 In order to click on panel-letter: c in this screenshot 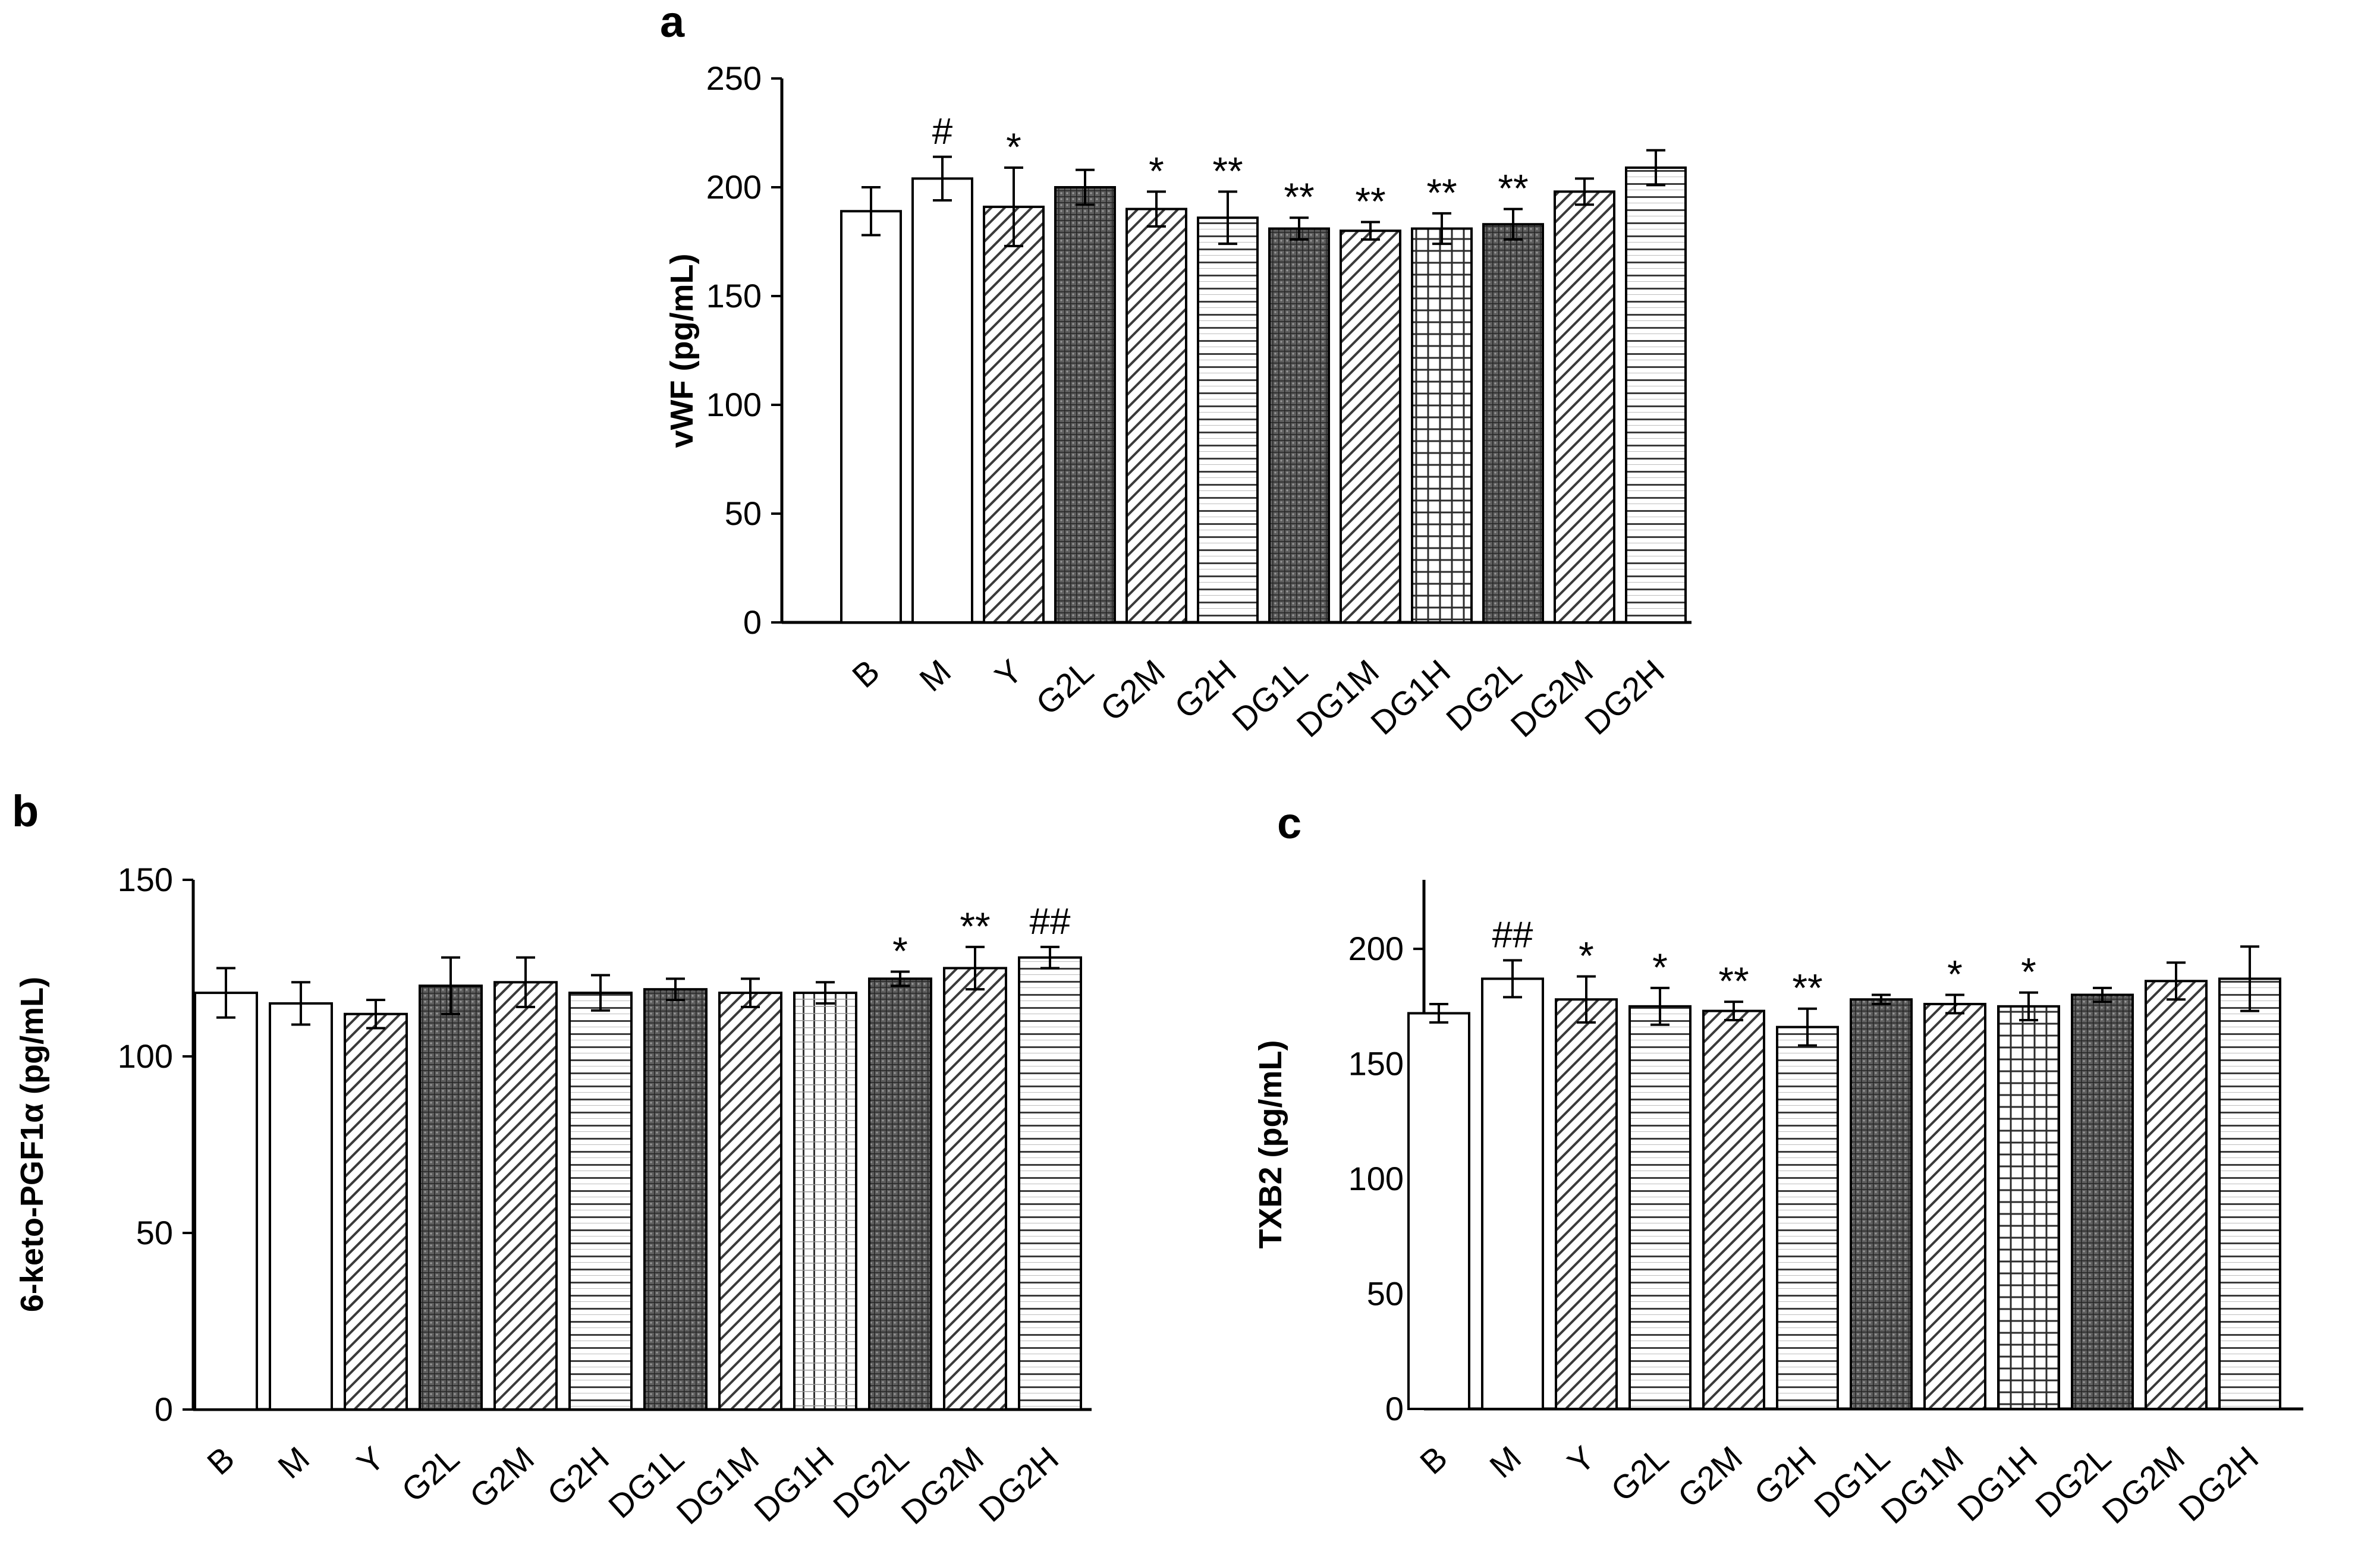, I will do `click(1289, 823)`.